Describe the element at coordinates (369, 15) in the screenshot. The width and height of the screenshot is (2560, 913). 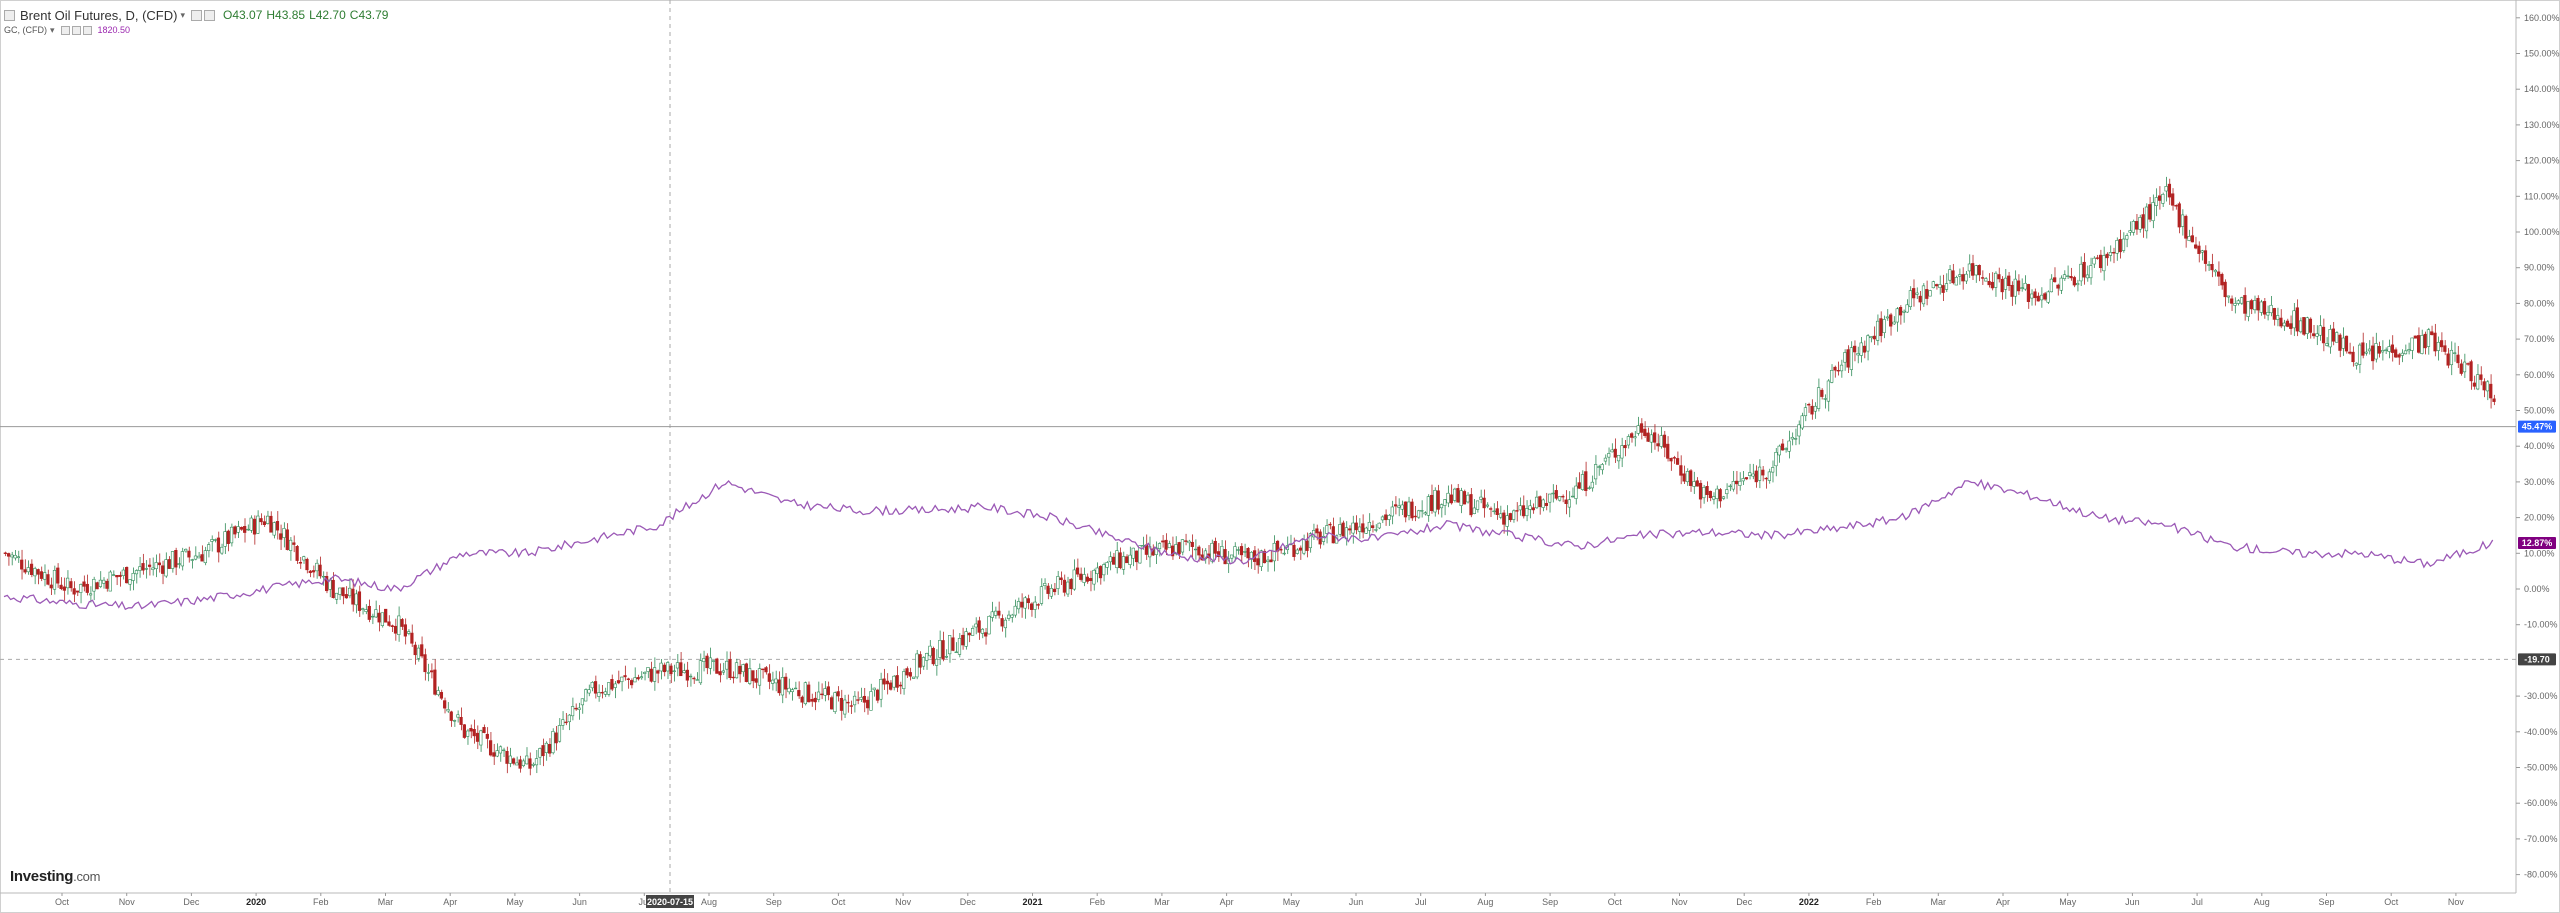
I see `legend-close: C43.79` at that location.